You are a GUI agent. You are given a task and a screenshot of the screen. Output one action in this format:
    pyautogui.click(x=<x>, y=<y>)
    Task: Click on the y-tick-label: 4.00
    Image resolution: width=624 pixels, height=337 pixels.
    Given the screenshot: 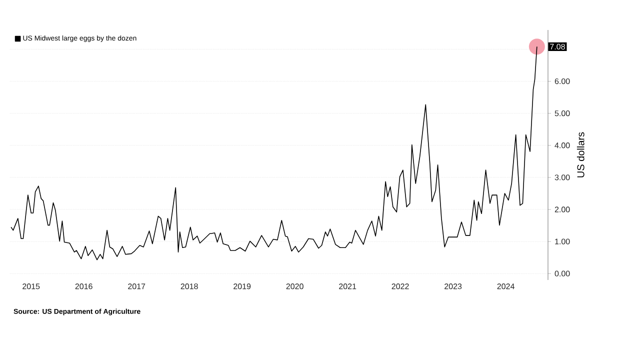 What is the action you would take?
    pyautogui.click(x=562, y=145)
    